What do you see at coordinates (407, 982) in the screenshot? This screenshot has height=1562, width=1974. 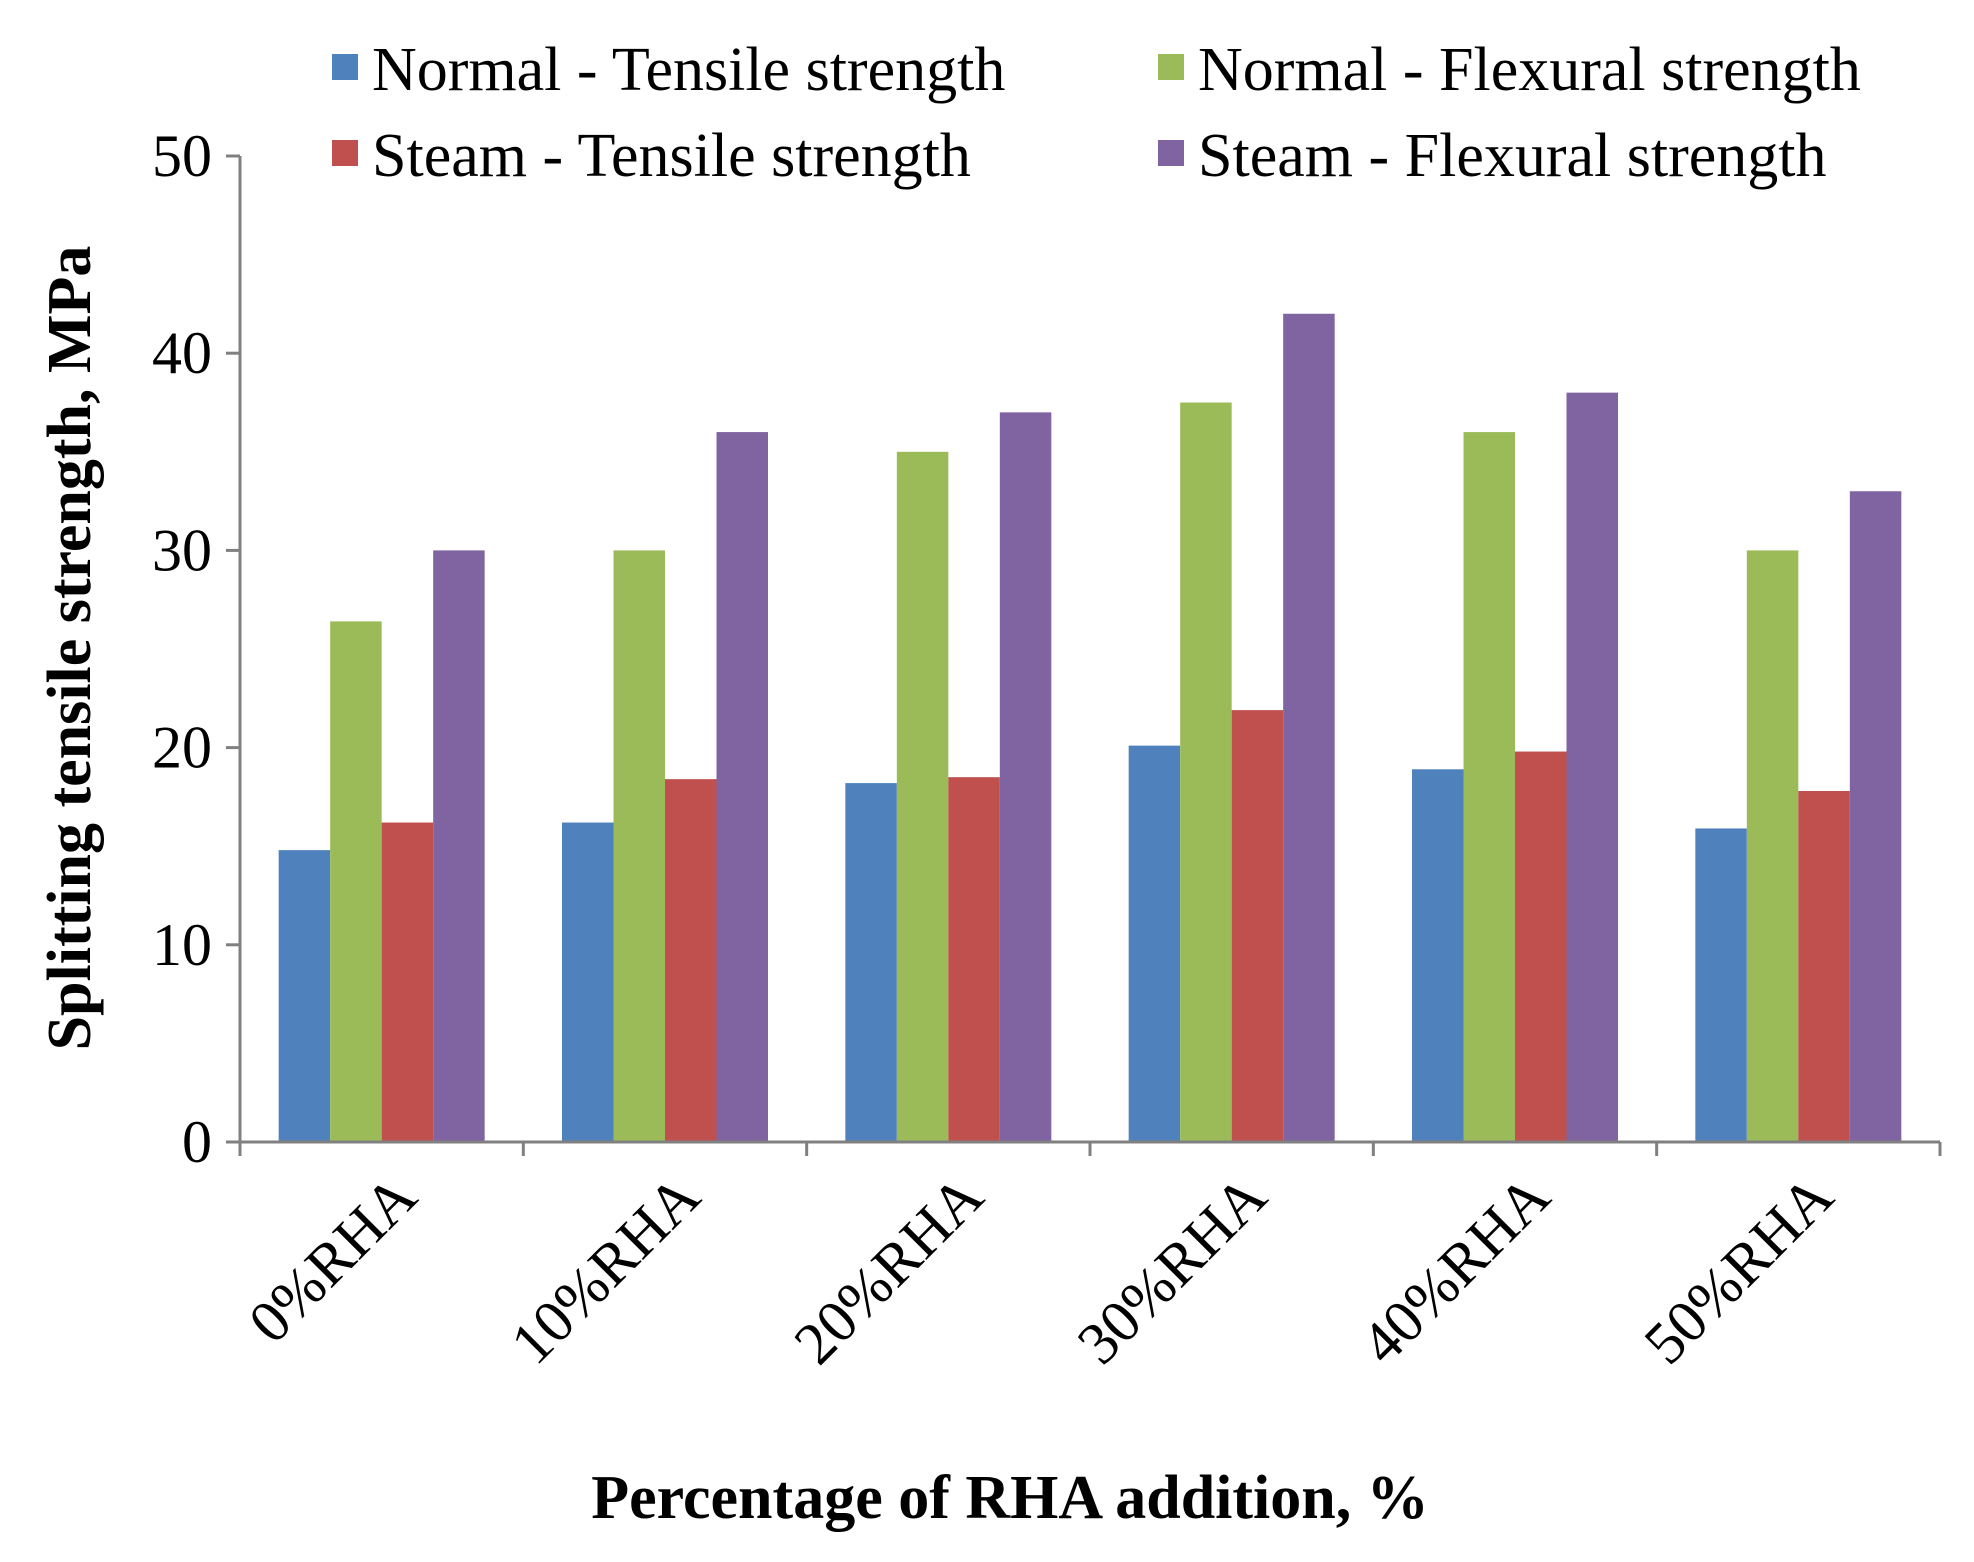 I see `bar-s2-c0` at bounding box center [407, 982].